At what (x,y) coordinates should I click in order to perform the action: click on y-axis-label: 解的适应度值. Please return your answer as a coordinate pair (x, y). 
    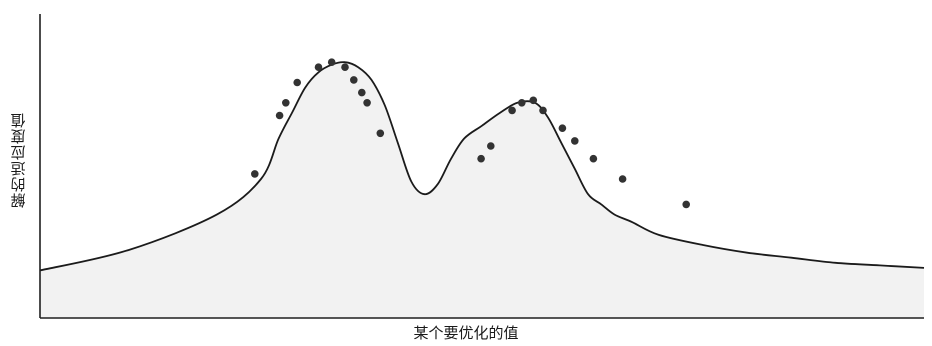
    Looking at the image, I should click on (18, 160).